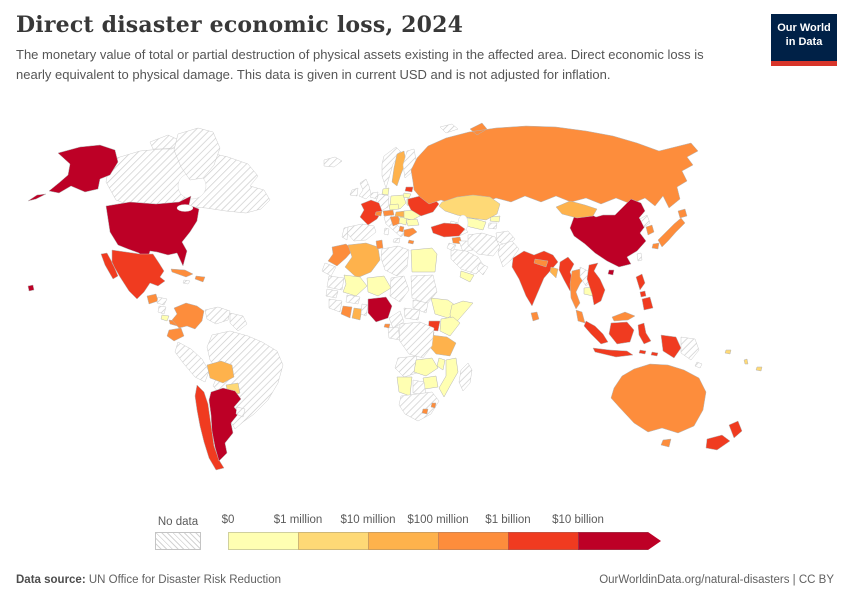 Image resolution: width=850 pixels, height=600 pixels. Describe the element at coordinates (357, 314) in the screenshot. I see `country-ghana` at that location.